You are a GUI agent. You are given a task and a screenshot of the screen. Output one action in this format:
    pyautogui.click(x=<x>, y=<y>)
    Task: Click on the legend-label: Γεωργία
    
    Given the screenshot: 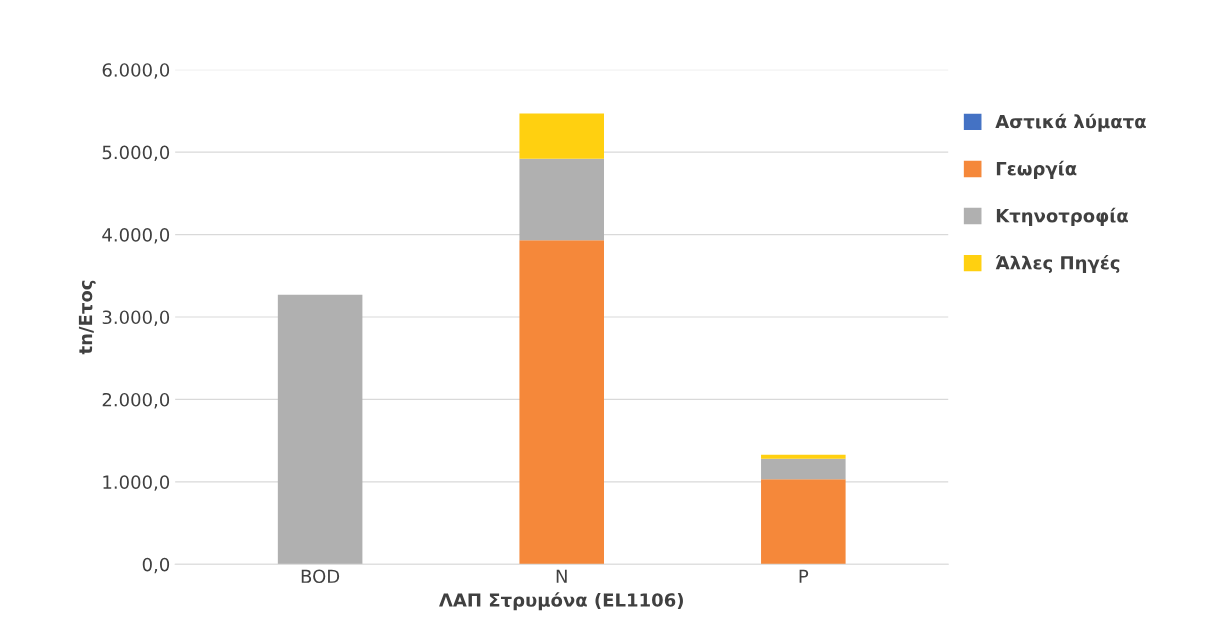 What is the action you would take?
    pyautogui.click(x=1036, y=169)
    